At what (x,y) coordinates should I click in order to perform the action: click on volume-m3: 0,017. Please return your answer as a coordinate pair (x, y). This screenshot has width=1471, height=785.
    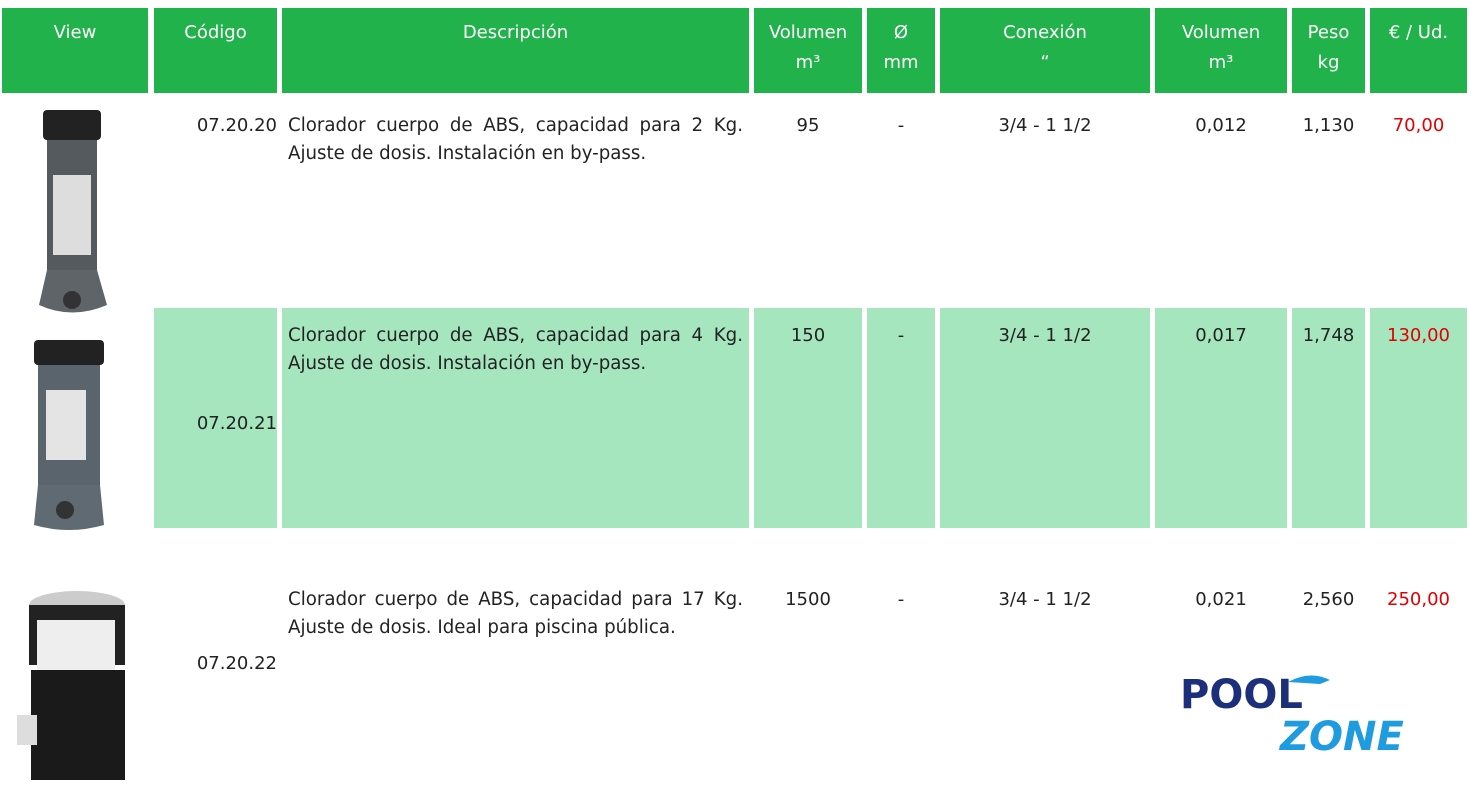
    Looking at the image, I should click on (1221, 418).